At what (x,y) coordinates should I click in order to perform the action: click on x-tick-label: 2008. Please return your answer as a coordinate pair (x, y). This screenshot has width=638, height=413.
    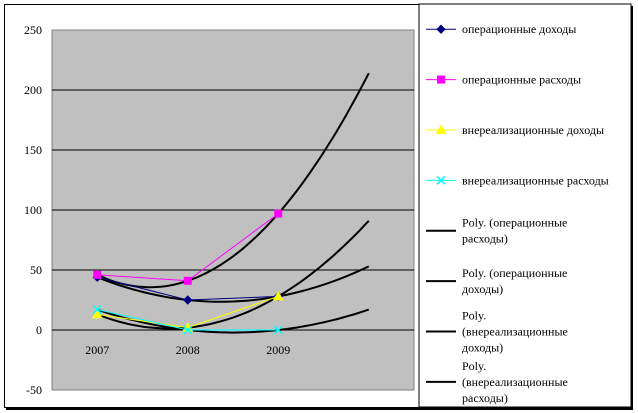
    Looking at the image, I should click on (188, 350).